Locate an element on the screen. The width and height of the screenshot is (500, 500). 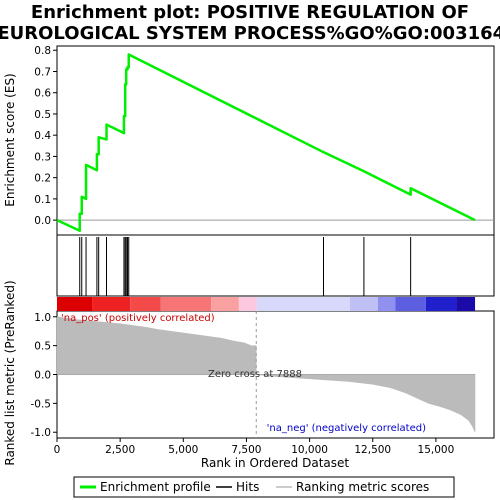
es-y-tick-label: 0.3 is located at coordinates (42, 157).